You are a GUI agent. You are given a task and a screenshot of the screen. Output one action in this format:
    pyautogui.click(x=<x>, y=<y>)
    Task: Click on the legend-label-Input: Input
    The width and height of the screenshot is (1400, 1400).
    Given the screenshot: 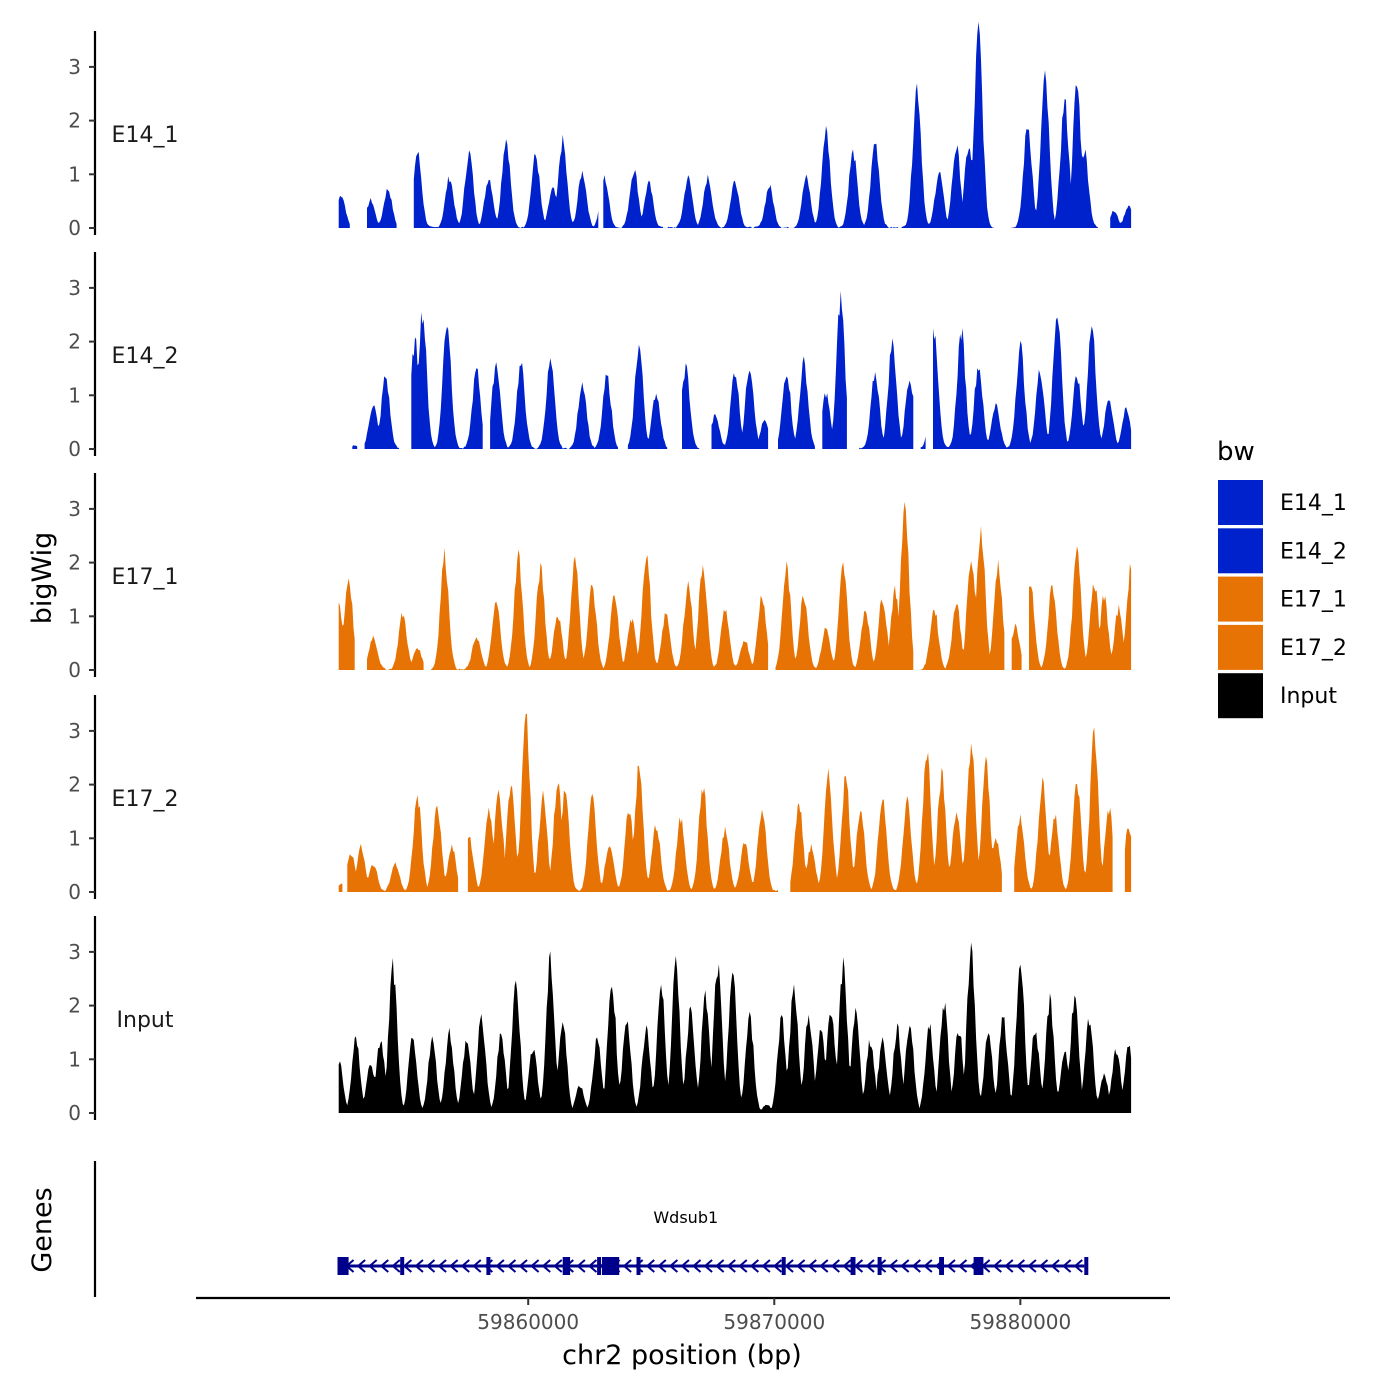 What is the action you would take?
    pyautogui.click(x=1308, y=696)
    